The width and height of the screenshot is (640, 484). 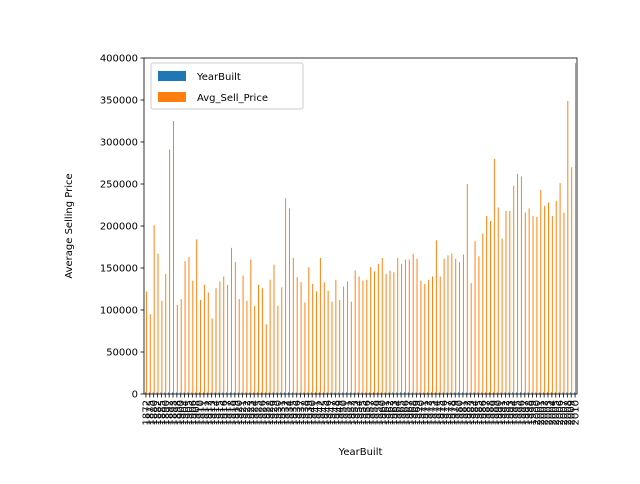 I want to click on x-tick-label: 1966, so click(x=405, y=412).